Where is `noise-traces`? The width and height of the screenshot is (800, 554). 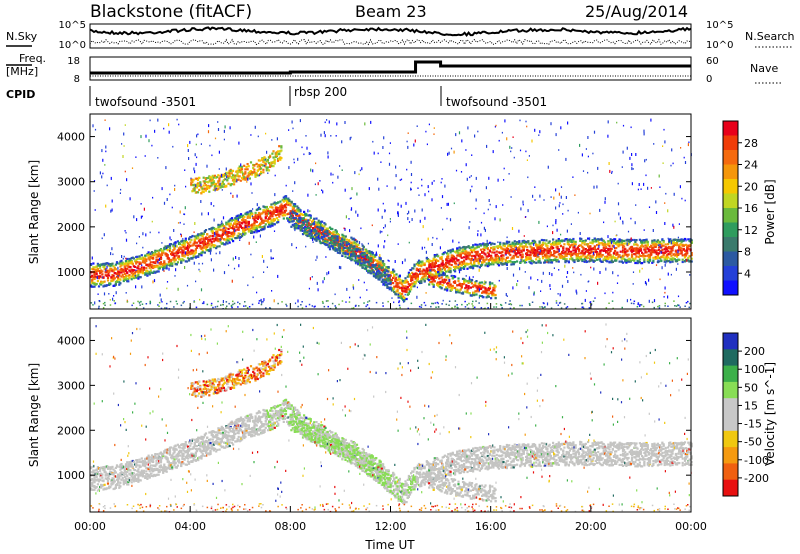
noise-traces is located at coordinates (390, 36).